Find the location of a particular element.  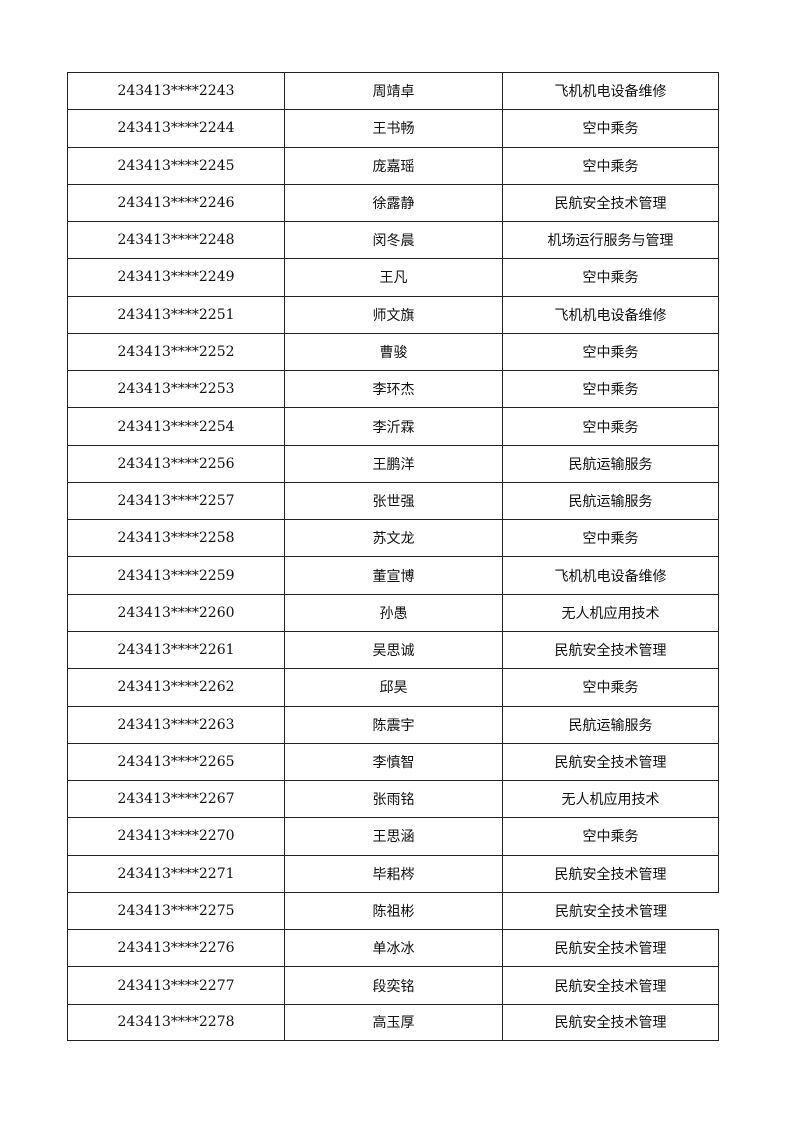

table-row: 243413****2261 吴思诚 民航安全技术管理 is located at coordinates (393, 649).